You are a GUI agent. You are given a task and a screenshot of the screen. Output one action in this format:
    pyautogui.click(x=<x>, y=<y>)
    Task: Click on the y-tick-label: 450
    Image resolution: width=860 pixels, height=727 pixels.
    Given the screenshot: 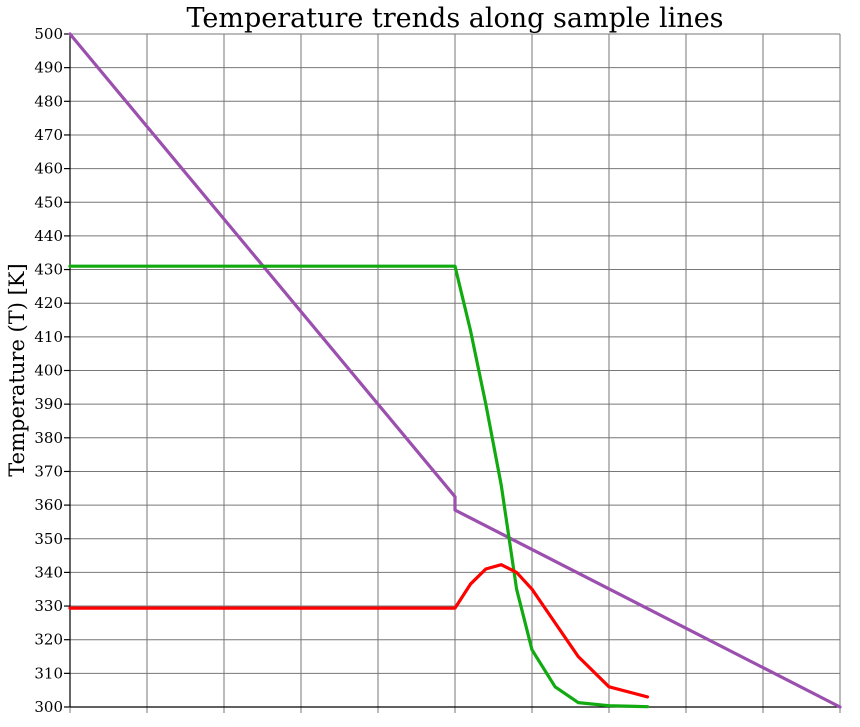 What is the action you would take?
    pyautogui.click(x=48, y=202)
    